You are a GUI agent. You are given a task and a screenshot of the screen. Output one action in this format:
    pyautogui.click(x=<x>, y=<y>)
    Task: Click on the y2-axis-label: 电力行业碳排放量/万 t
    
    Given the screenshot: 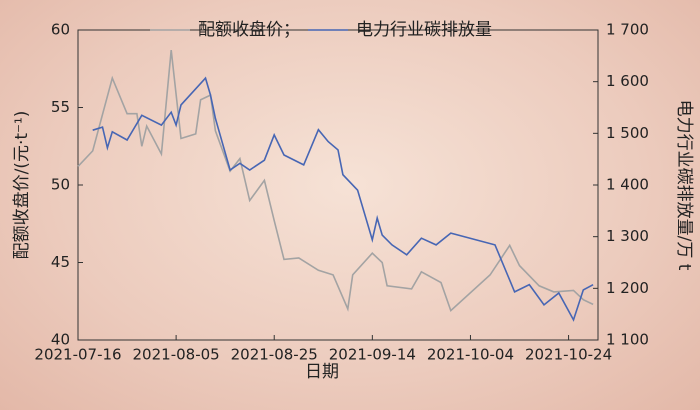 What is the action you would take?
    pyautogui.click(x=684, y=185)
    